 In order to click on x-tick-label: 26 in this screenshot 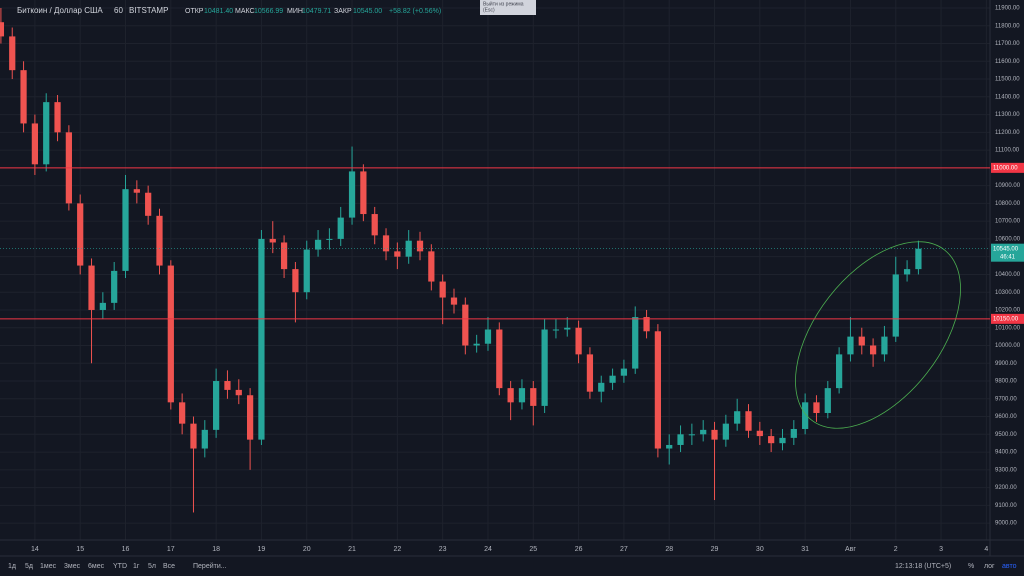, I will do `click(579, 549)`.